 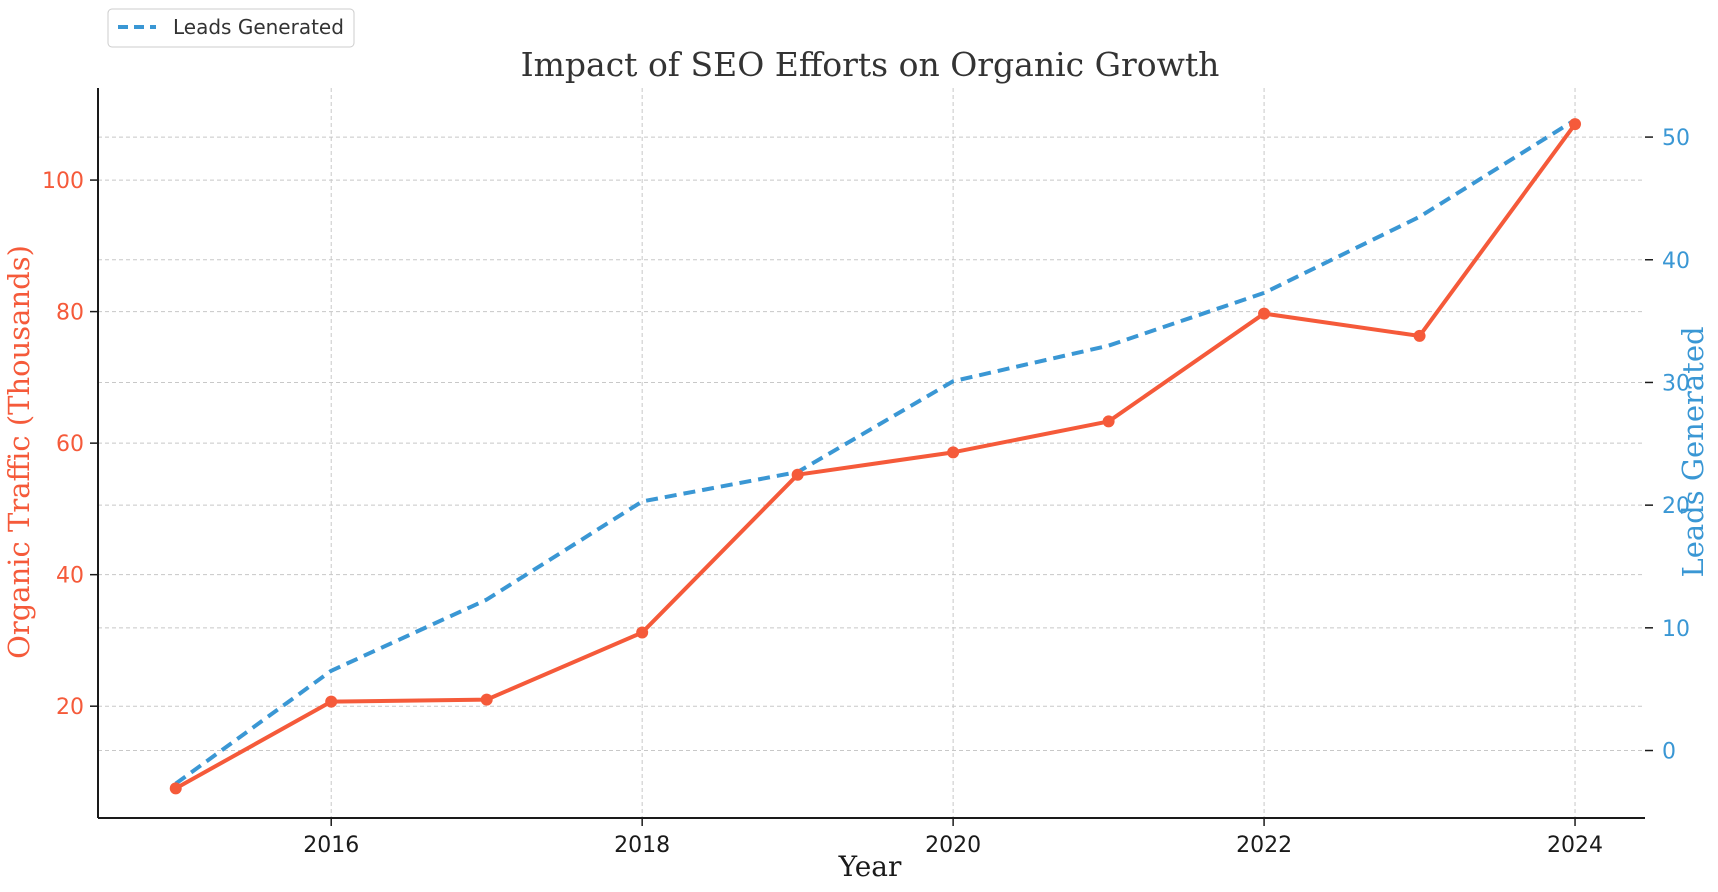 I want to click on legend-box, so click(x=231, y=28).